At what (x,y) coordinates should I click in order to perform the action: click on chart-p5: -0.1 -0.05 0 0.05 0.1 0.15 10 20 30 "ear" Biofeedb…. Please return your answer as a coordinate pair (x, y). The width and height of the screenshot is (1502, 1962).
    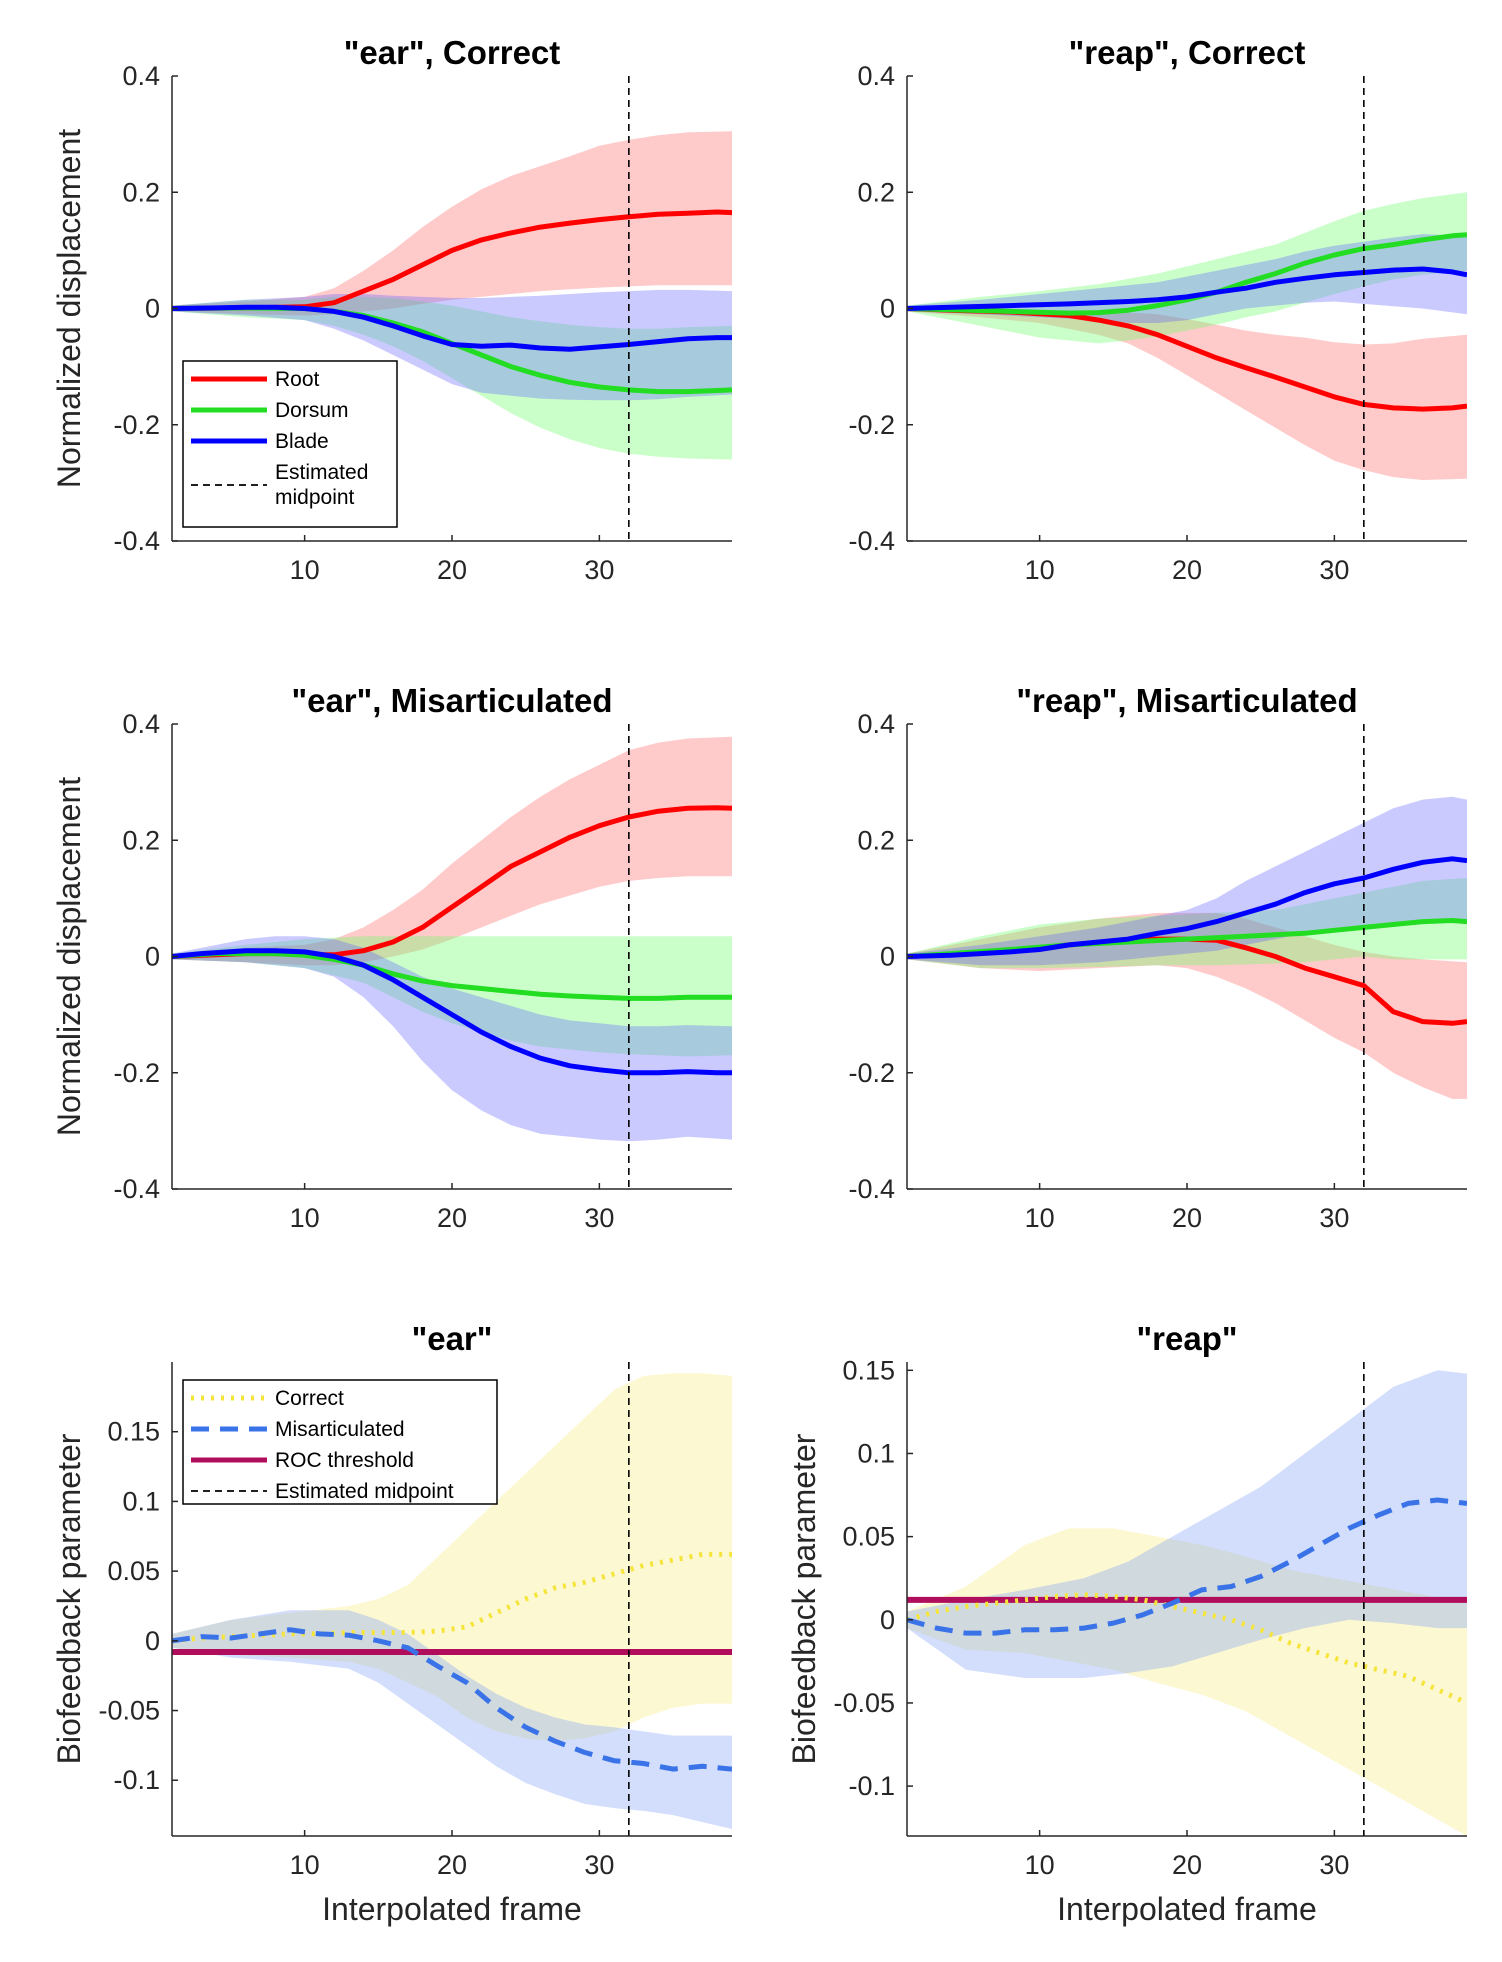
    Looking at the image, I should click on (391, 1623).